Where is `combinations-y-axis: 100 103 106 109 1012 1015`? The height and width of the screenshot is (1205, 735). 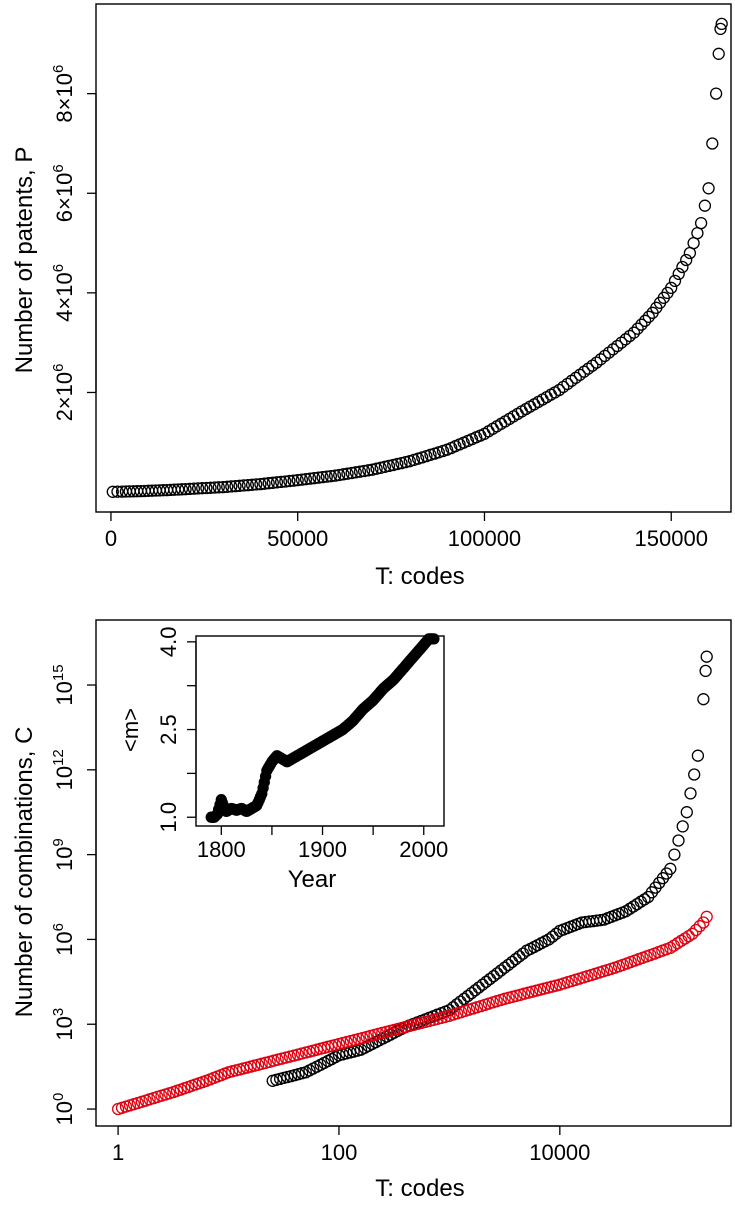 combinations-y-axis: 100 103 106 109 1012 1015 is located at coordinates (73, 895).